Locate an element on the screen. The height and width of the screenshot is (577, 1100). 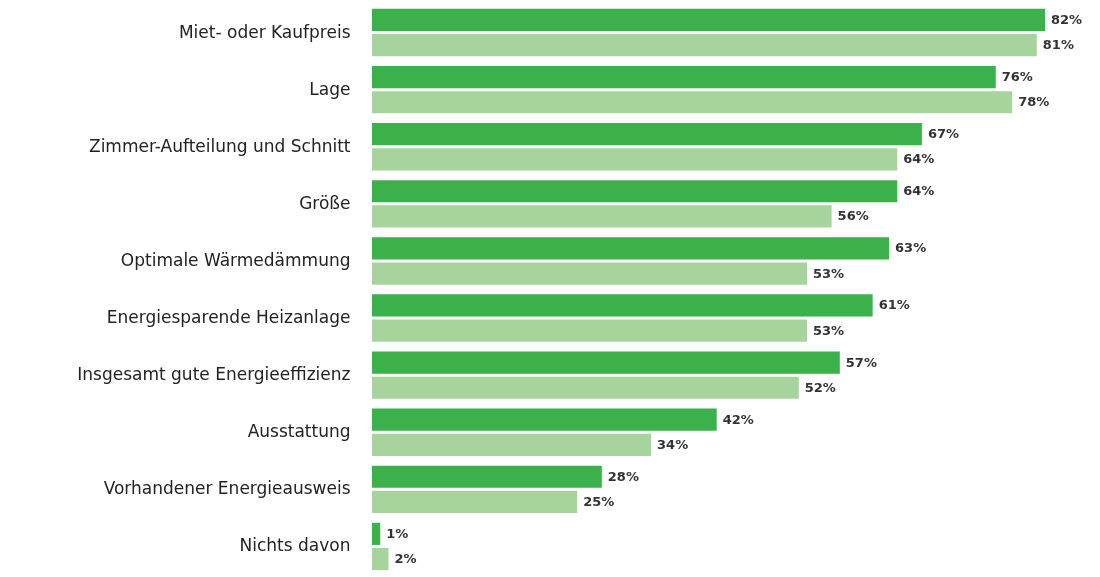
y-tick-label: Insgesamt gute Energieeffizienz is located at coordinates (214, 374).